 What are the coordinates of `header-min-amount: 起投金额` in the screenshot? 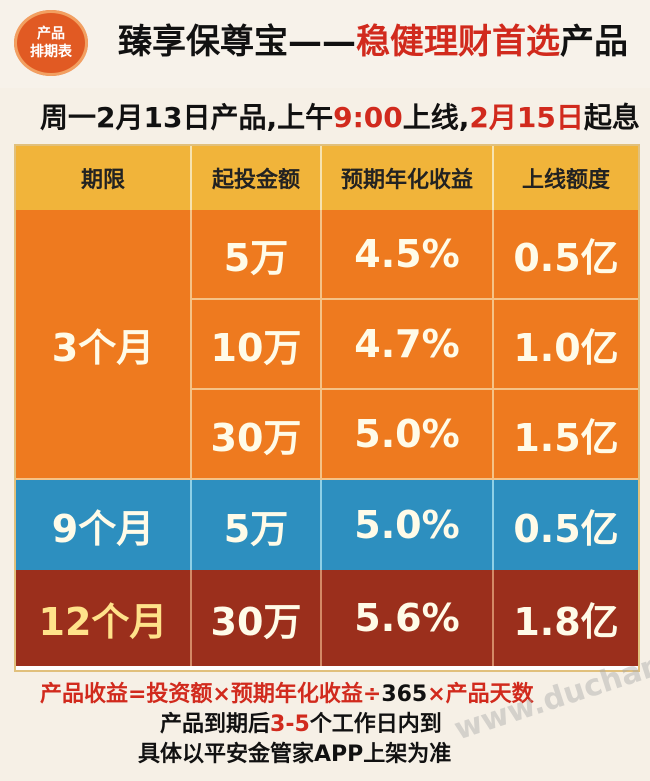 It's located at (257, 178).